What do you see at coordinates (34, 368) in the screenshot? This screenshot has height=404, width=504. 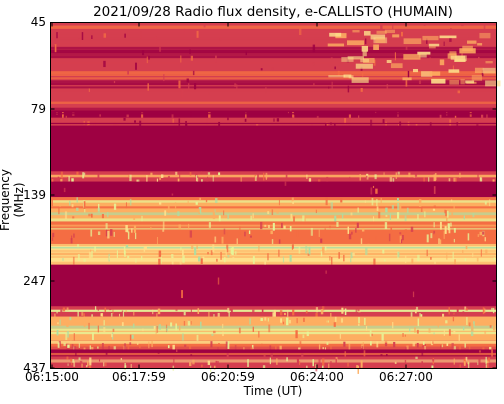 I see `y-tick-label: 437` at bounding box center [34, 368].